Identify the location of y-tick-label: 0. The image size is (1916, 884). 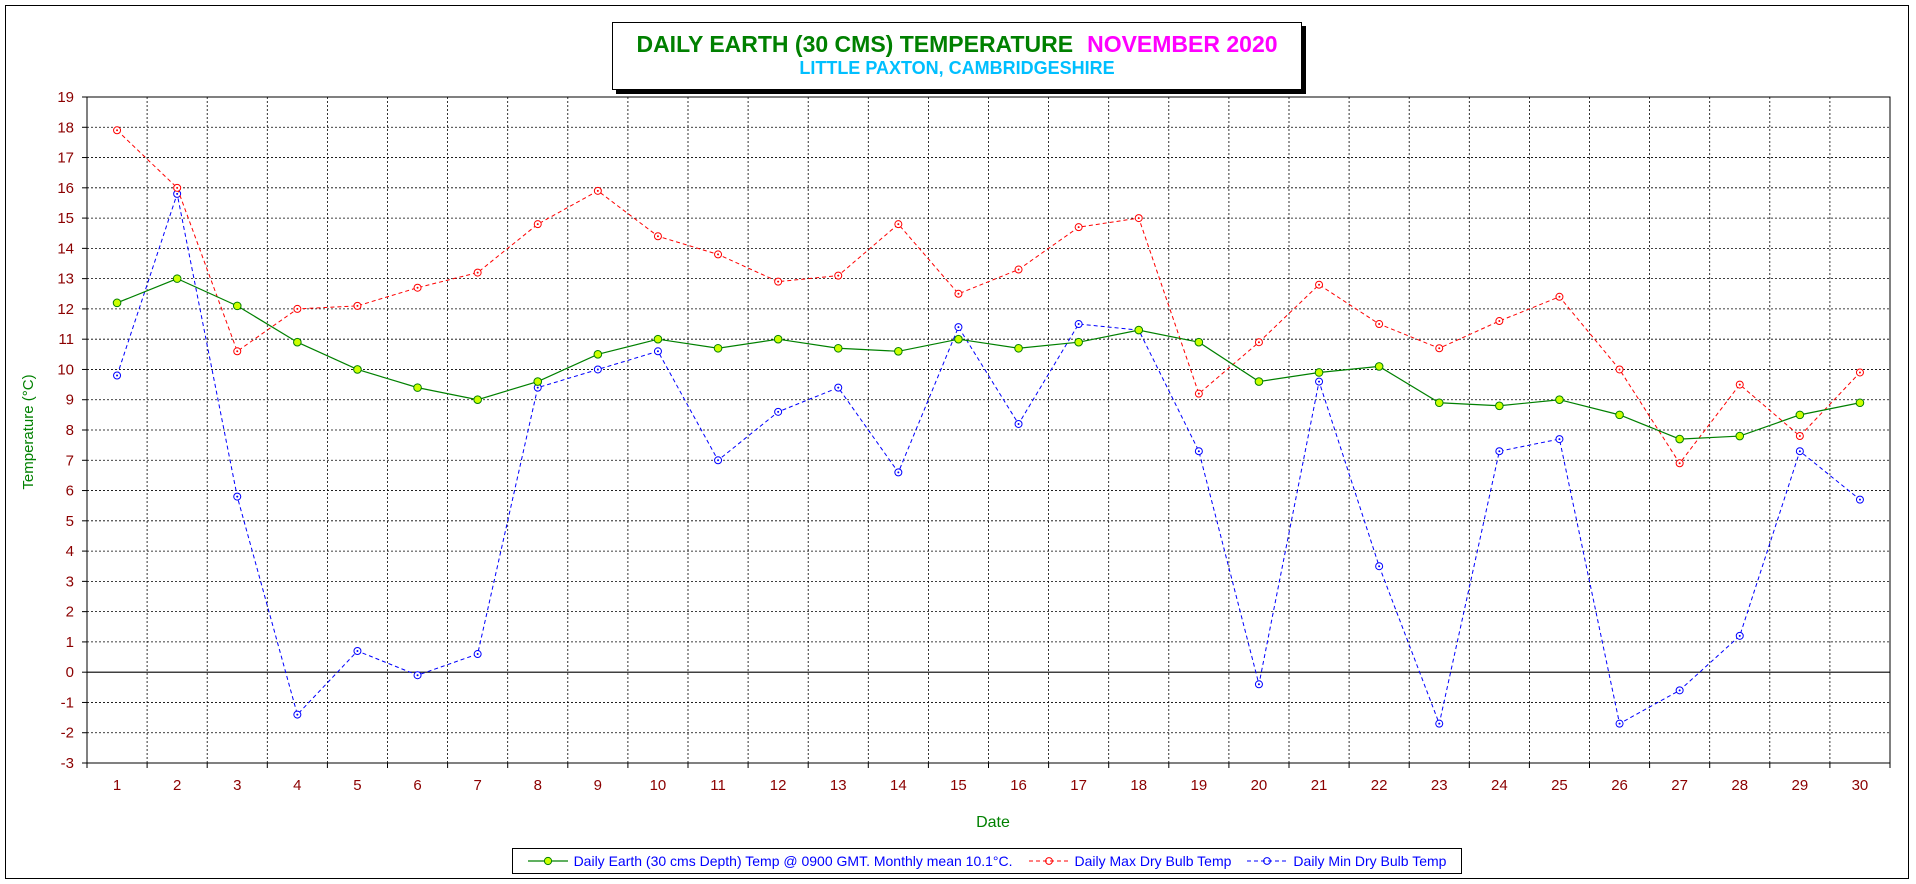
(70, 672).